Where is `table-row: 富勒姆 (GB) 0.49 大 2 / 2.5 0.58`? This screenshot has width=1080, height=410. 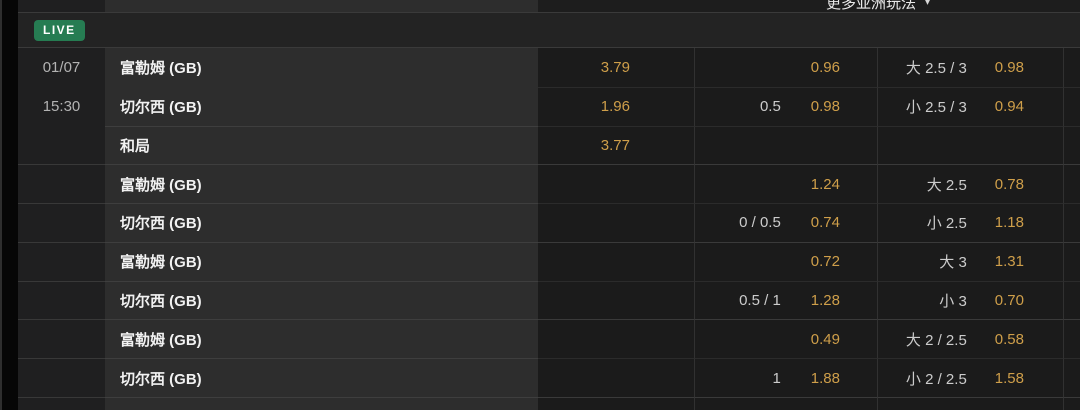
table-row: 富勒姆 (GB) 0.49 大 2 / 2.5 0.58 is located at coordinates (549, 339).